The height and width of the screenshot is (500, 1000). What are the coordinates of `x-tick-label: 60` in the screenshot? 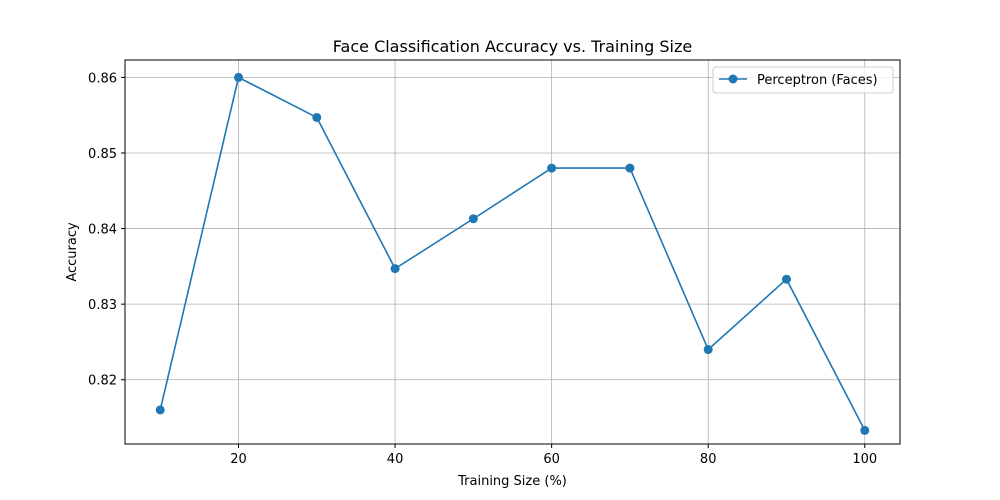 It's located at (551, 459).